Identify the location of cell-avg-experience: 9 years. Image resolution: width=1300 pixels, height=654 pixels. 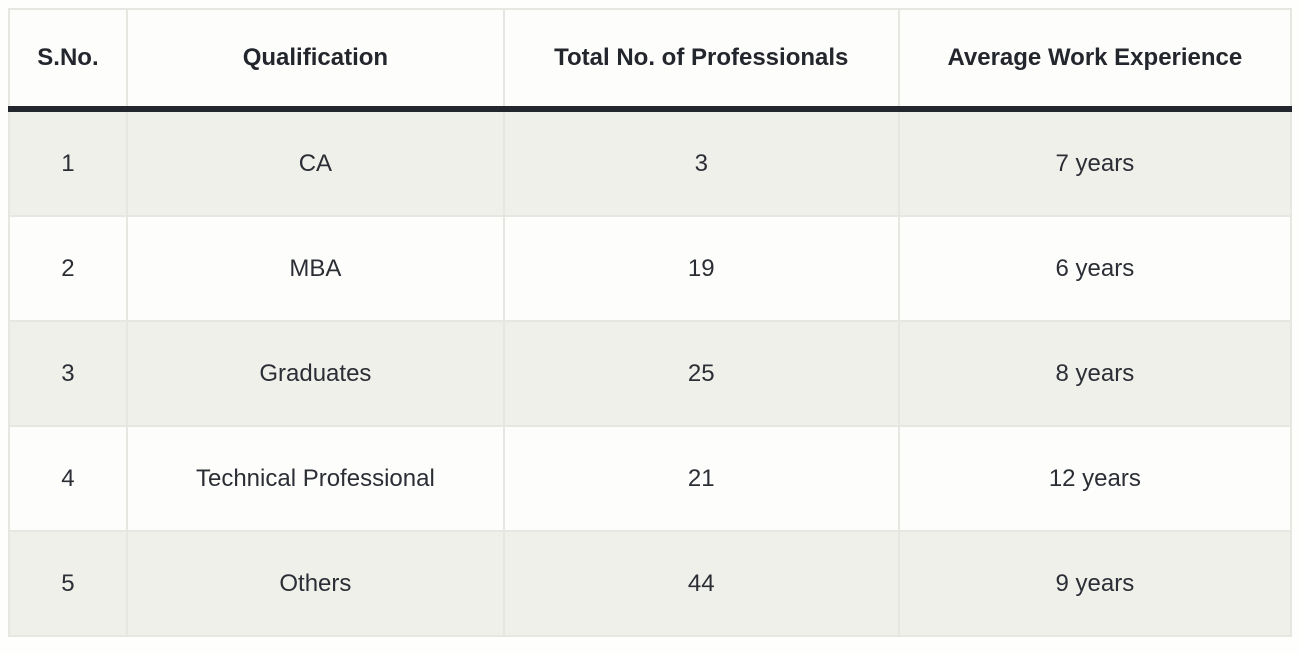
(1095, 583).